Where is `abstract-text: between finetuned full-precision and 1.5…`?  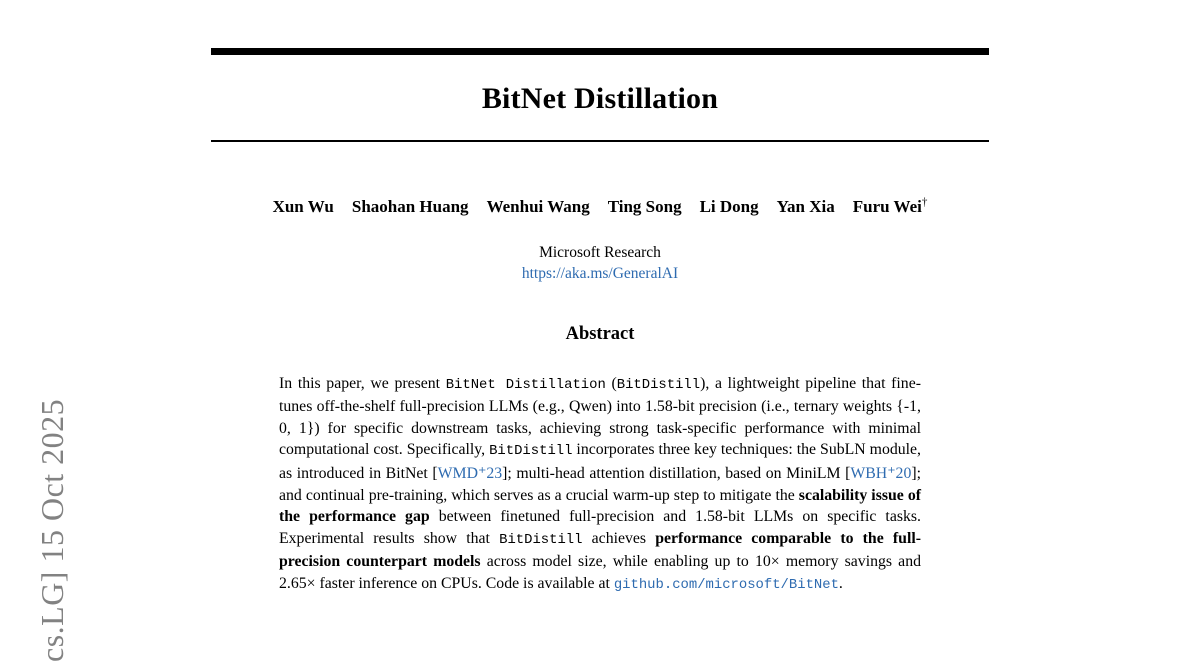 abstract-text: between finetuned full-precision and 1.5… is located at coordinates (600, 527).